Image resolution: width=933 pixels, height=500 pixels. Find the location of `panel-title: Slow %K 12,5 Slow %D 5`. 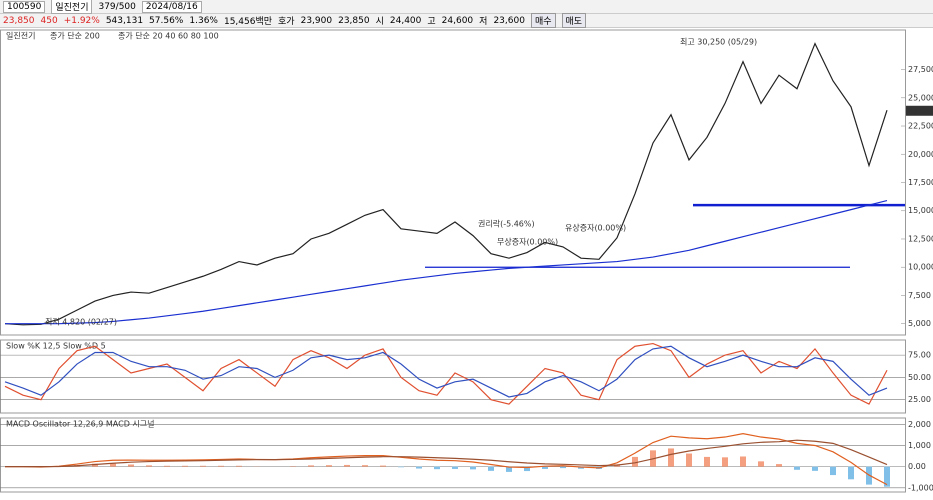

panel-title: Slow %K 12,5 Slow %D 5 is located at coordinates (56, 346).